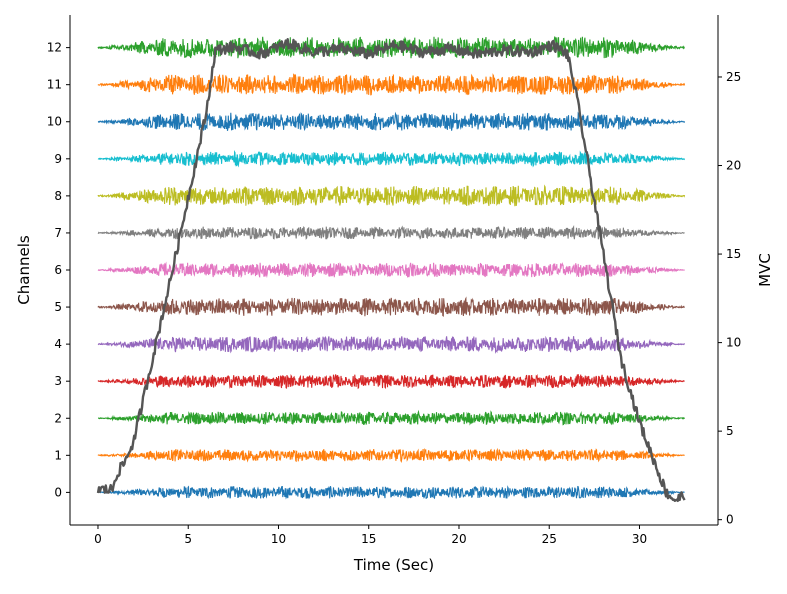 Image resolution: width=787 pixels, height=594 pixels. Describe the element at coordinates (391, 121) in the screenshot. I see `emg-channel-10-line` at that location.